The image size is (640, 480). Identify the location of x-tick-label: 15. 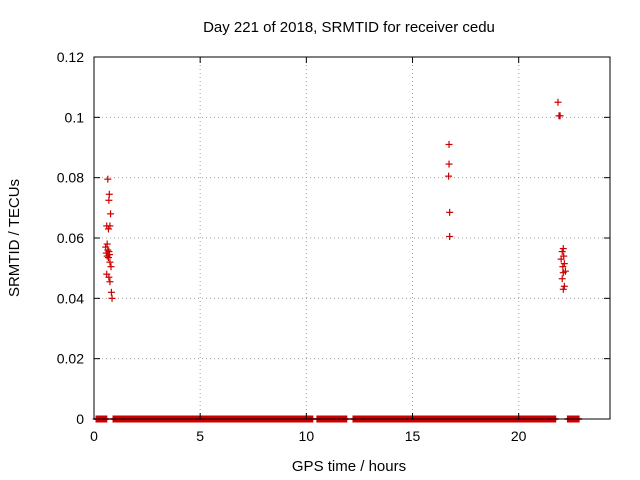
(413, 436).